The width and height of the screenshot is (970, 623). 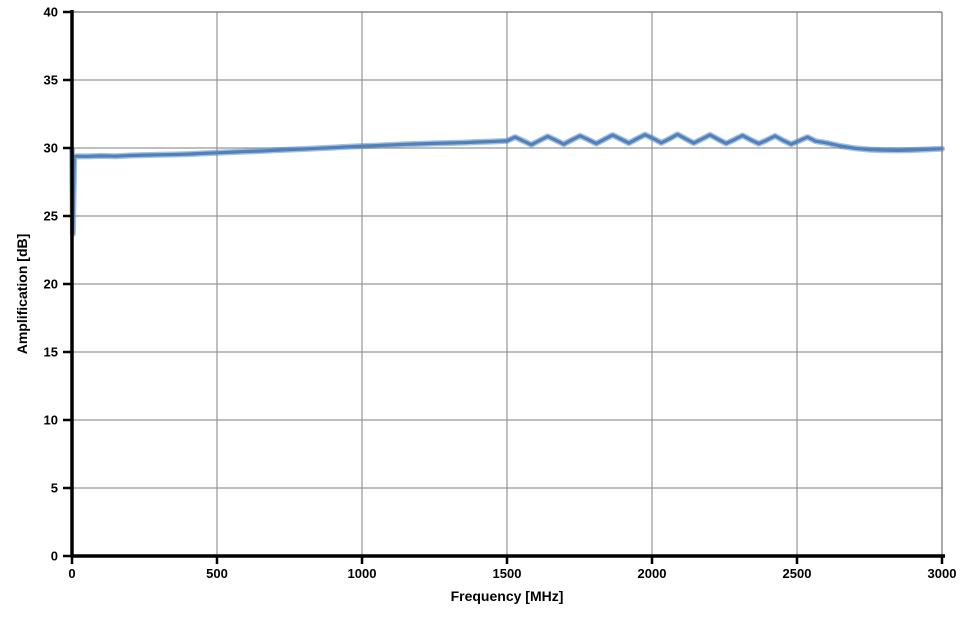 What do you see at coordinates (797, 573) in the screenshot?
I see `x-tick-label: 2500` at bounding box center [797, 573].